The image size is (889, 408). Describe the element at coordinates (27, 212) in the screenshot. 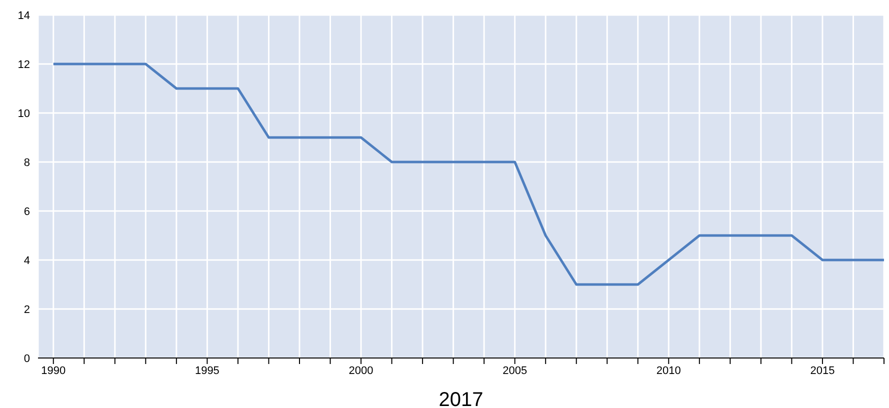

I see `y-tick-label: 6` at that location.